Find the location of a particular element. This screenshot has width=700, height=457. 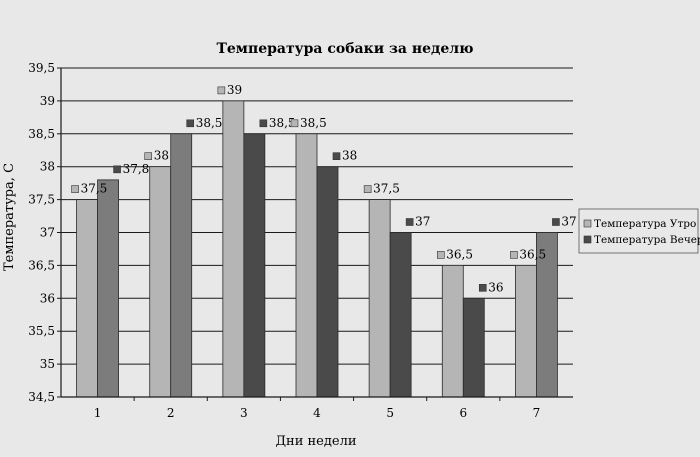

x-tick-labels: 1 2 3 4 5 6 7 is located at coordinates (317, 413).